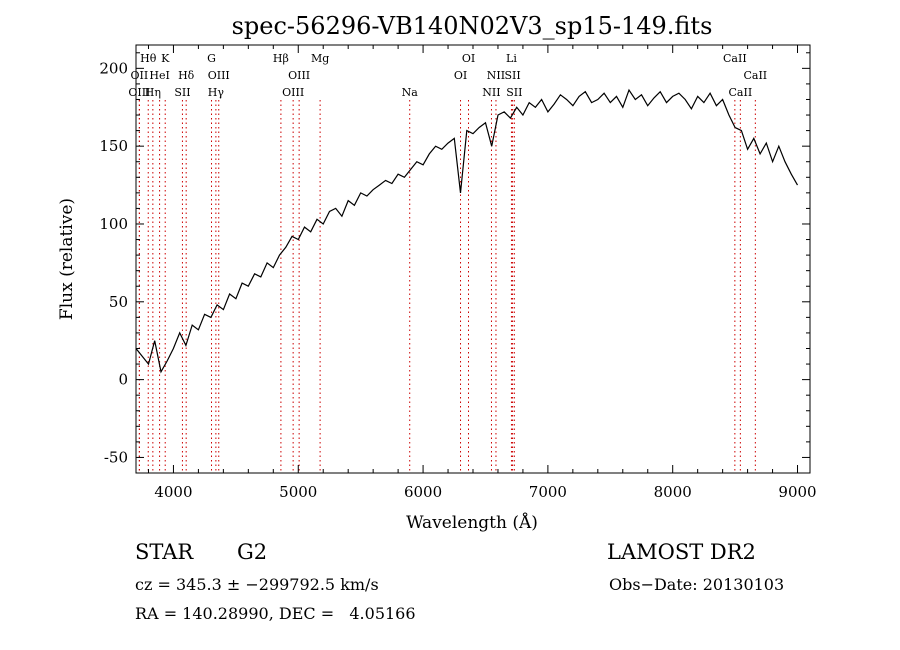 This screenshot has width=900, height=650. Describe the element at coordinates (320, 58) in the screenshot. I see `spectral-line-label: Mg` at that location.